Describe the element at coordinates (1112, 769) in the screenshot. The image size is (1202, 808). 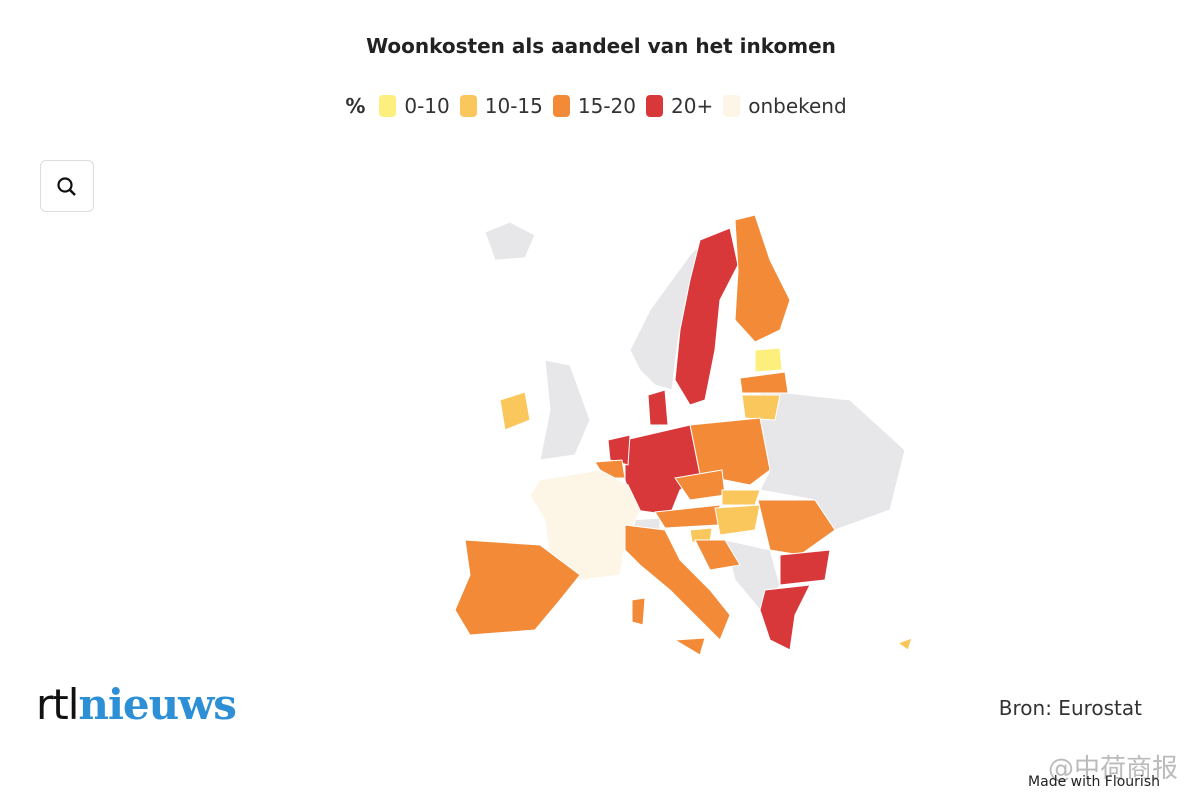
I see `watermark: @中荷商报` at that location.